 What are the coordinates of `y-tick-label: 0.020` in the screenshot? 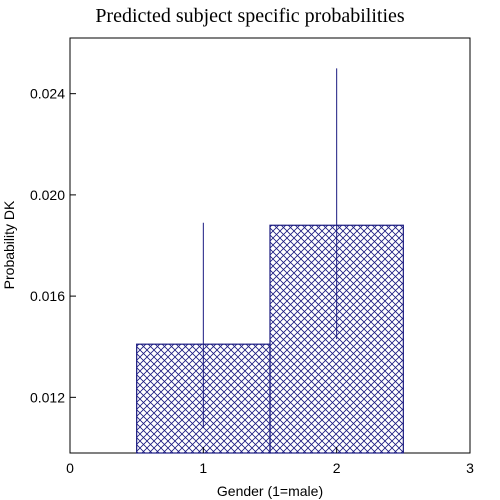 It's located at (47, 195).